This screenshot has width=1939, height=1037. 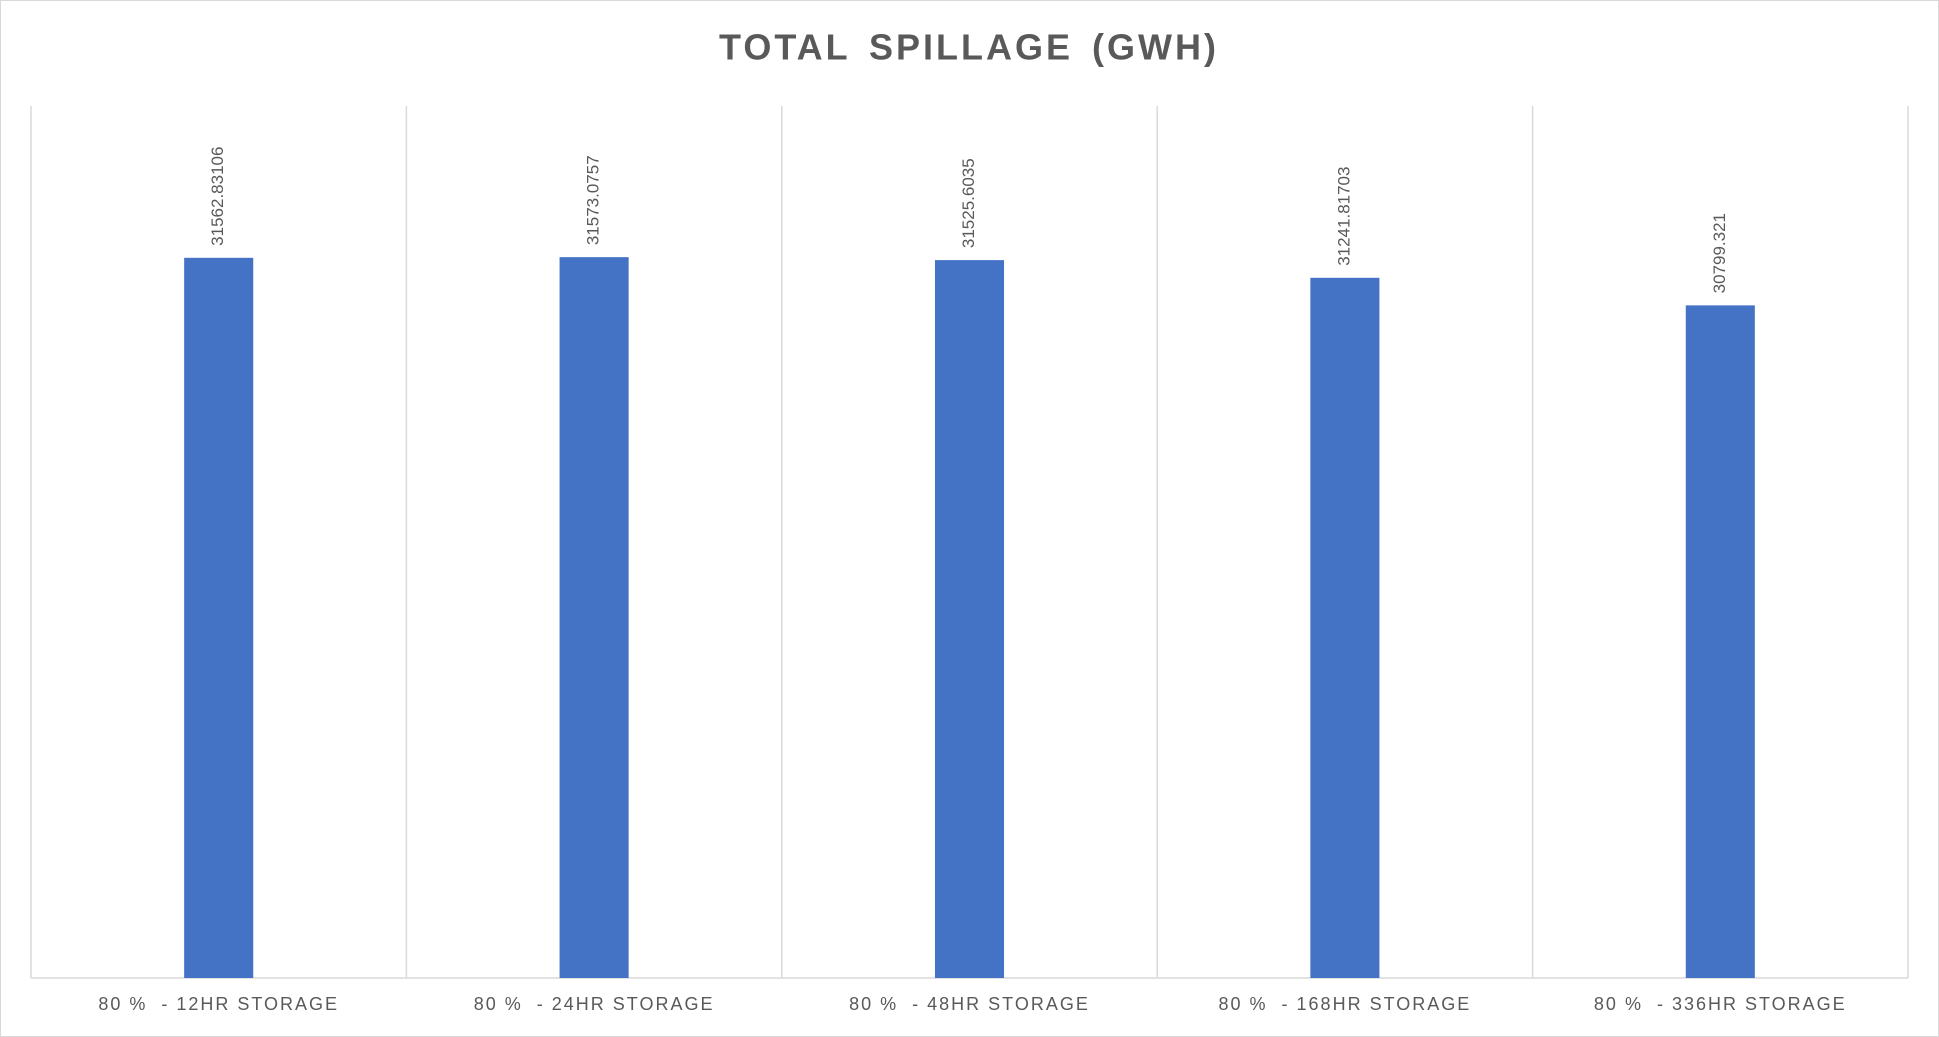 I want to click on data-label: 31562.83106, so click(x=217, y=196).